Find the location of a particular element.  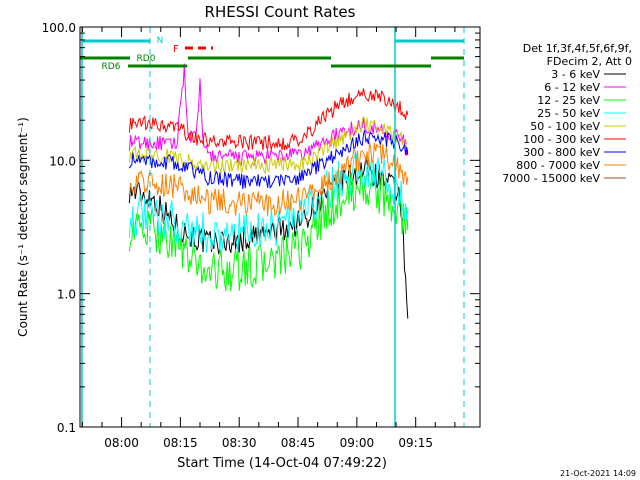

x-tick-label-1: 08:15 is located at coordinates (180, 443).